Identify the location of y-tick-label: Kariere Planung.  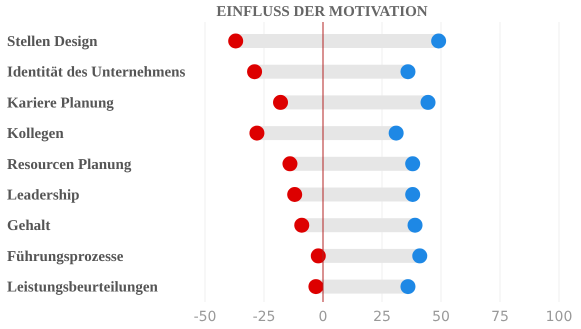
(60, 103).